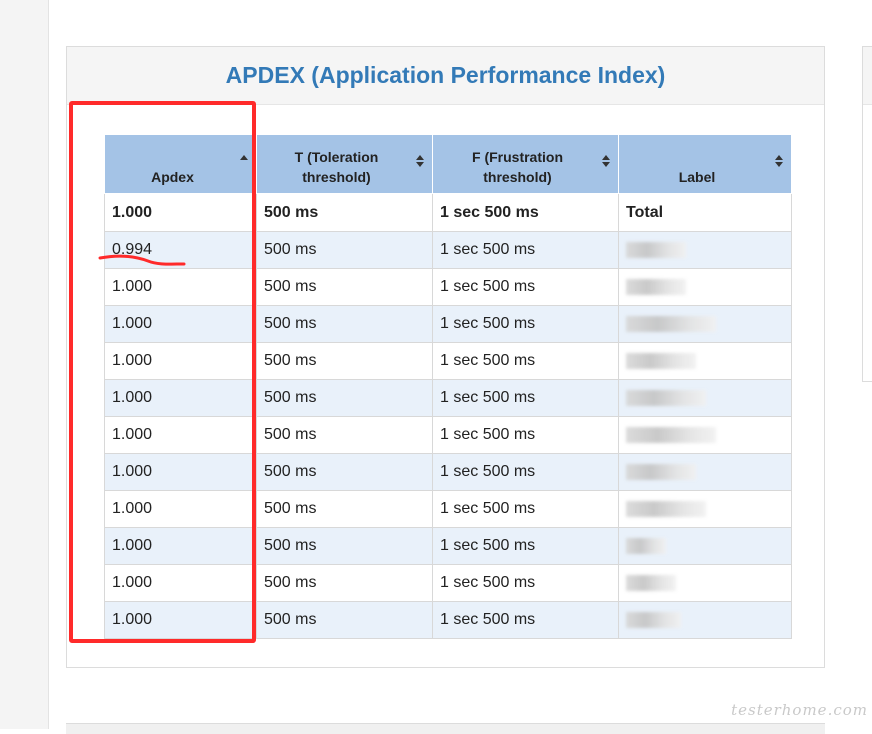 The height and width of the screenshot is (734, 872). What do you see at coordinates (517, 167) in the screenshot?
I see `column-header-label: F (Frustration threshold)` at bounding box center [517, 167].